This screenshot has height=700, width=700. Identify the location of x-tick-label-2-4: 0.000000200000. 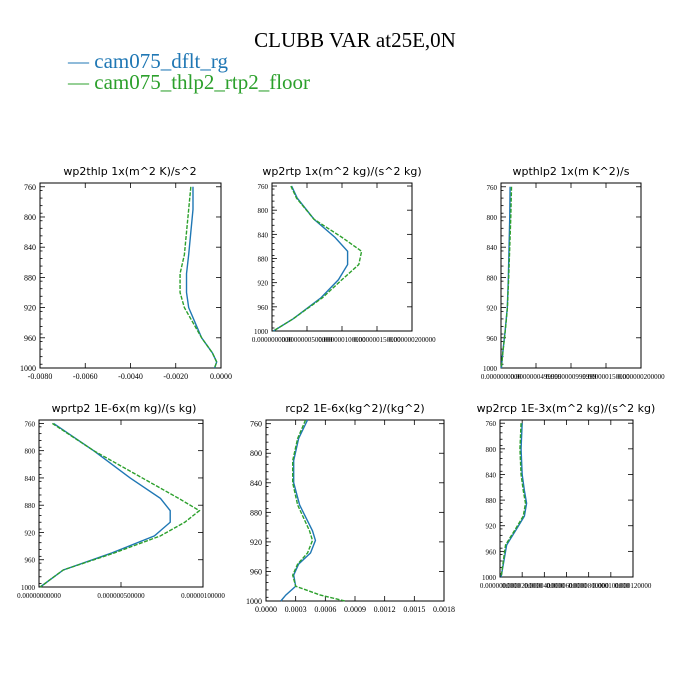
(412, 340).